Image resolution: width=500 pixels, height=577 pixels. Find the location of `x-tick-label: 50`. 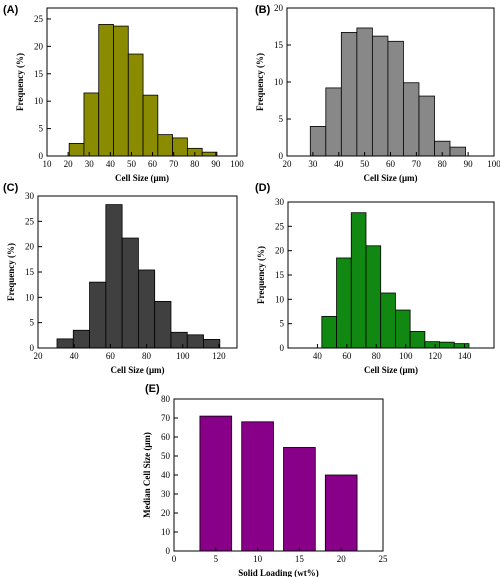

x-tick-label: 50 is located at coordinates (132, 164).